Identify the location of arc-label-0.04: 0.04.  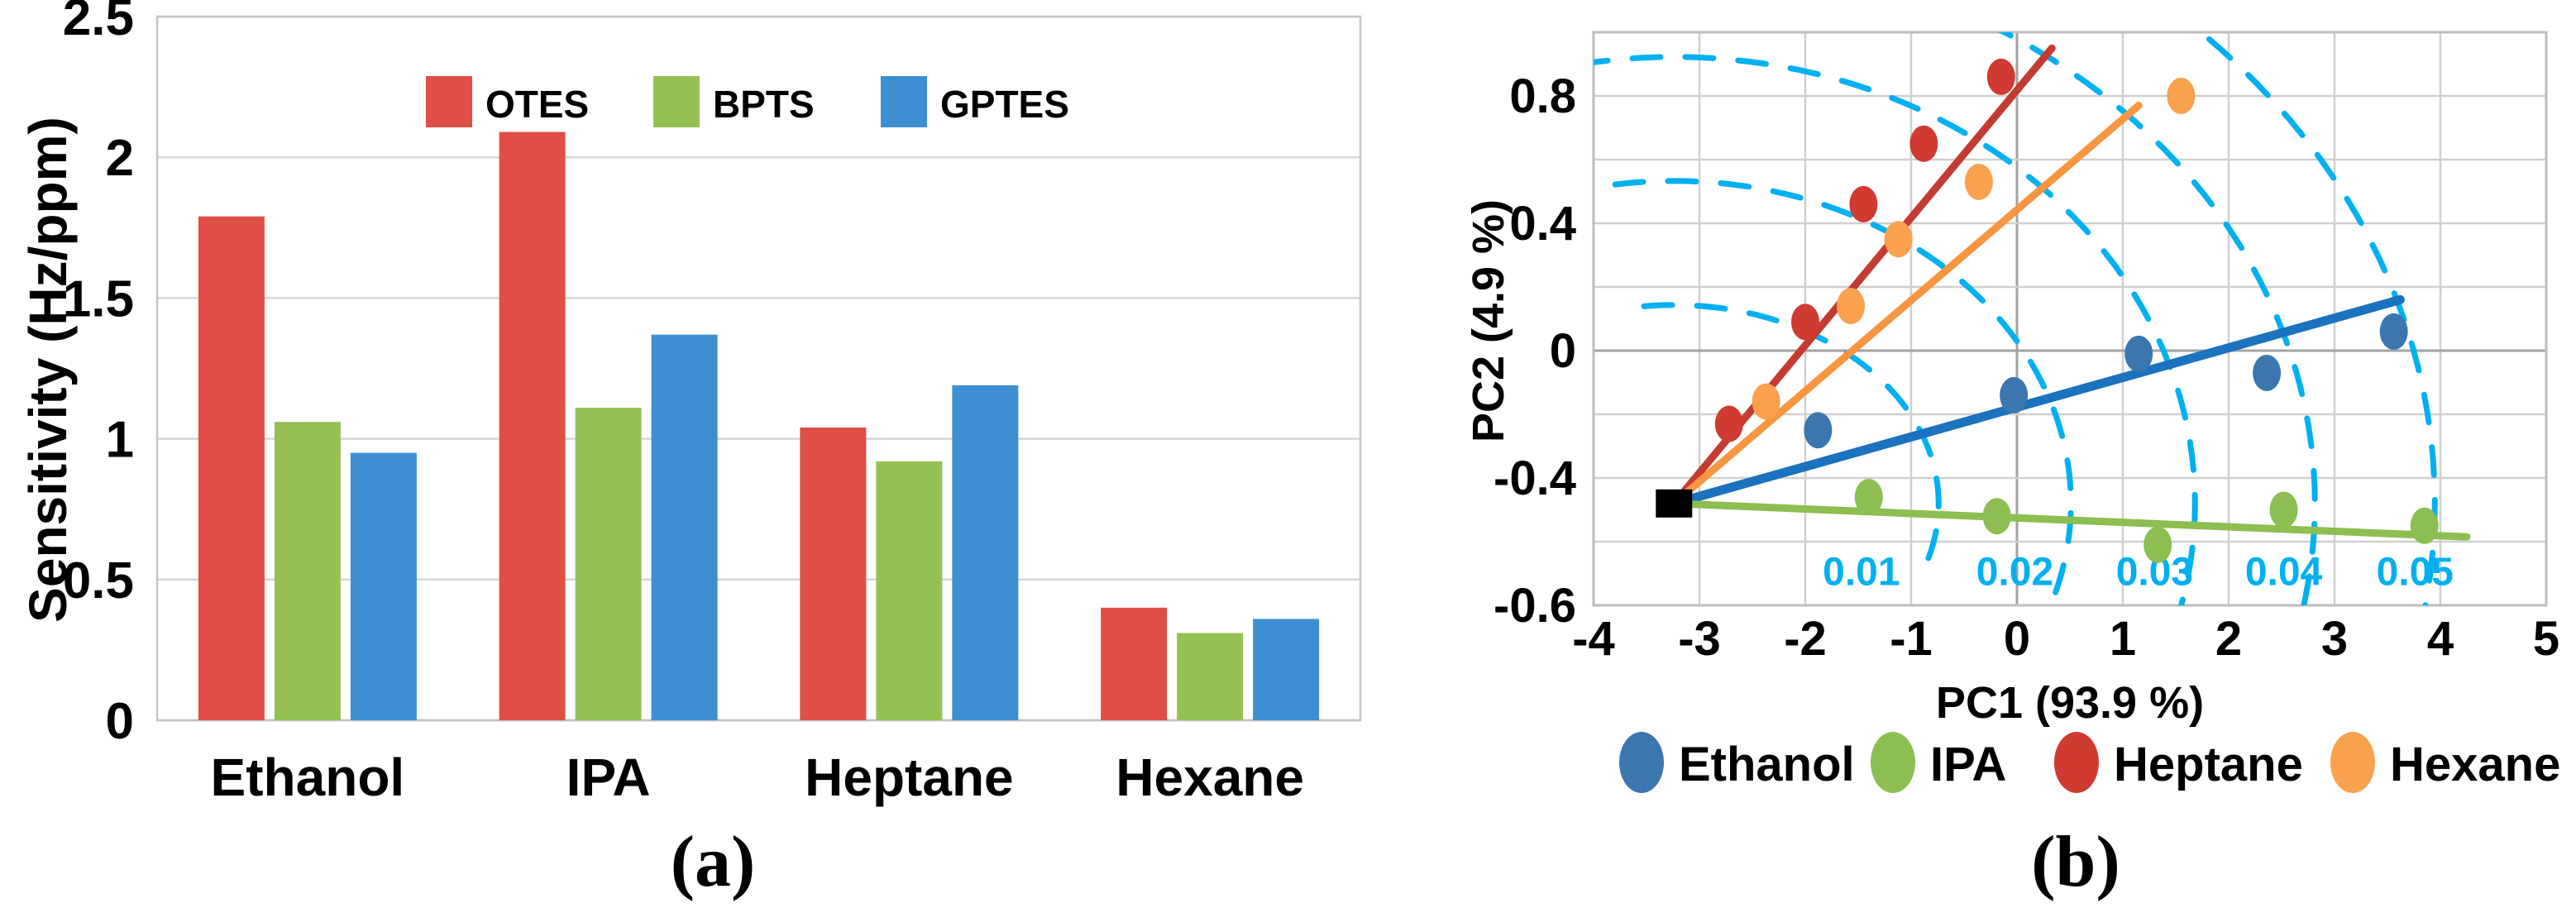
(2284, 573).